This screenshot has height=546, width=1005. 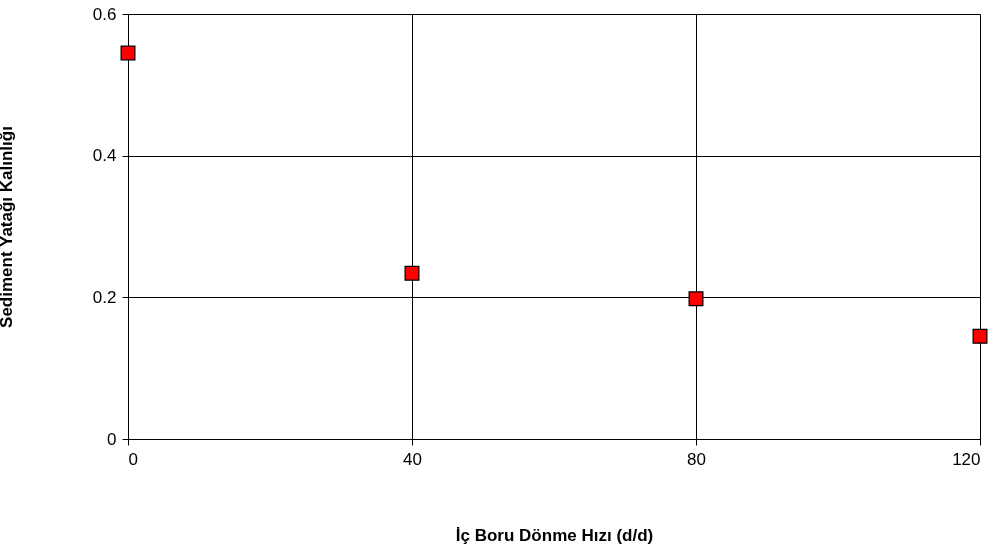 I want to click on y-tick-label: 0, so click(x=112, y=439).